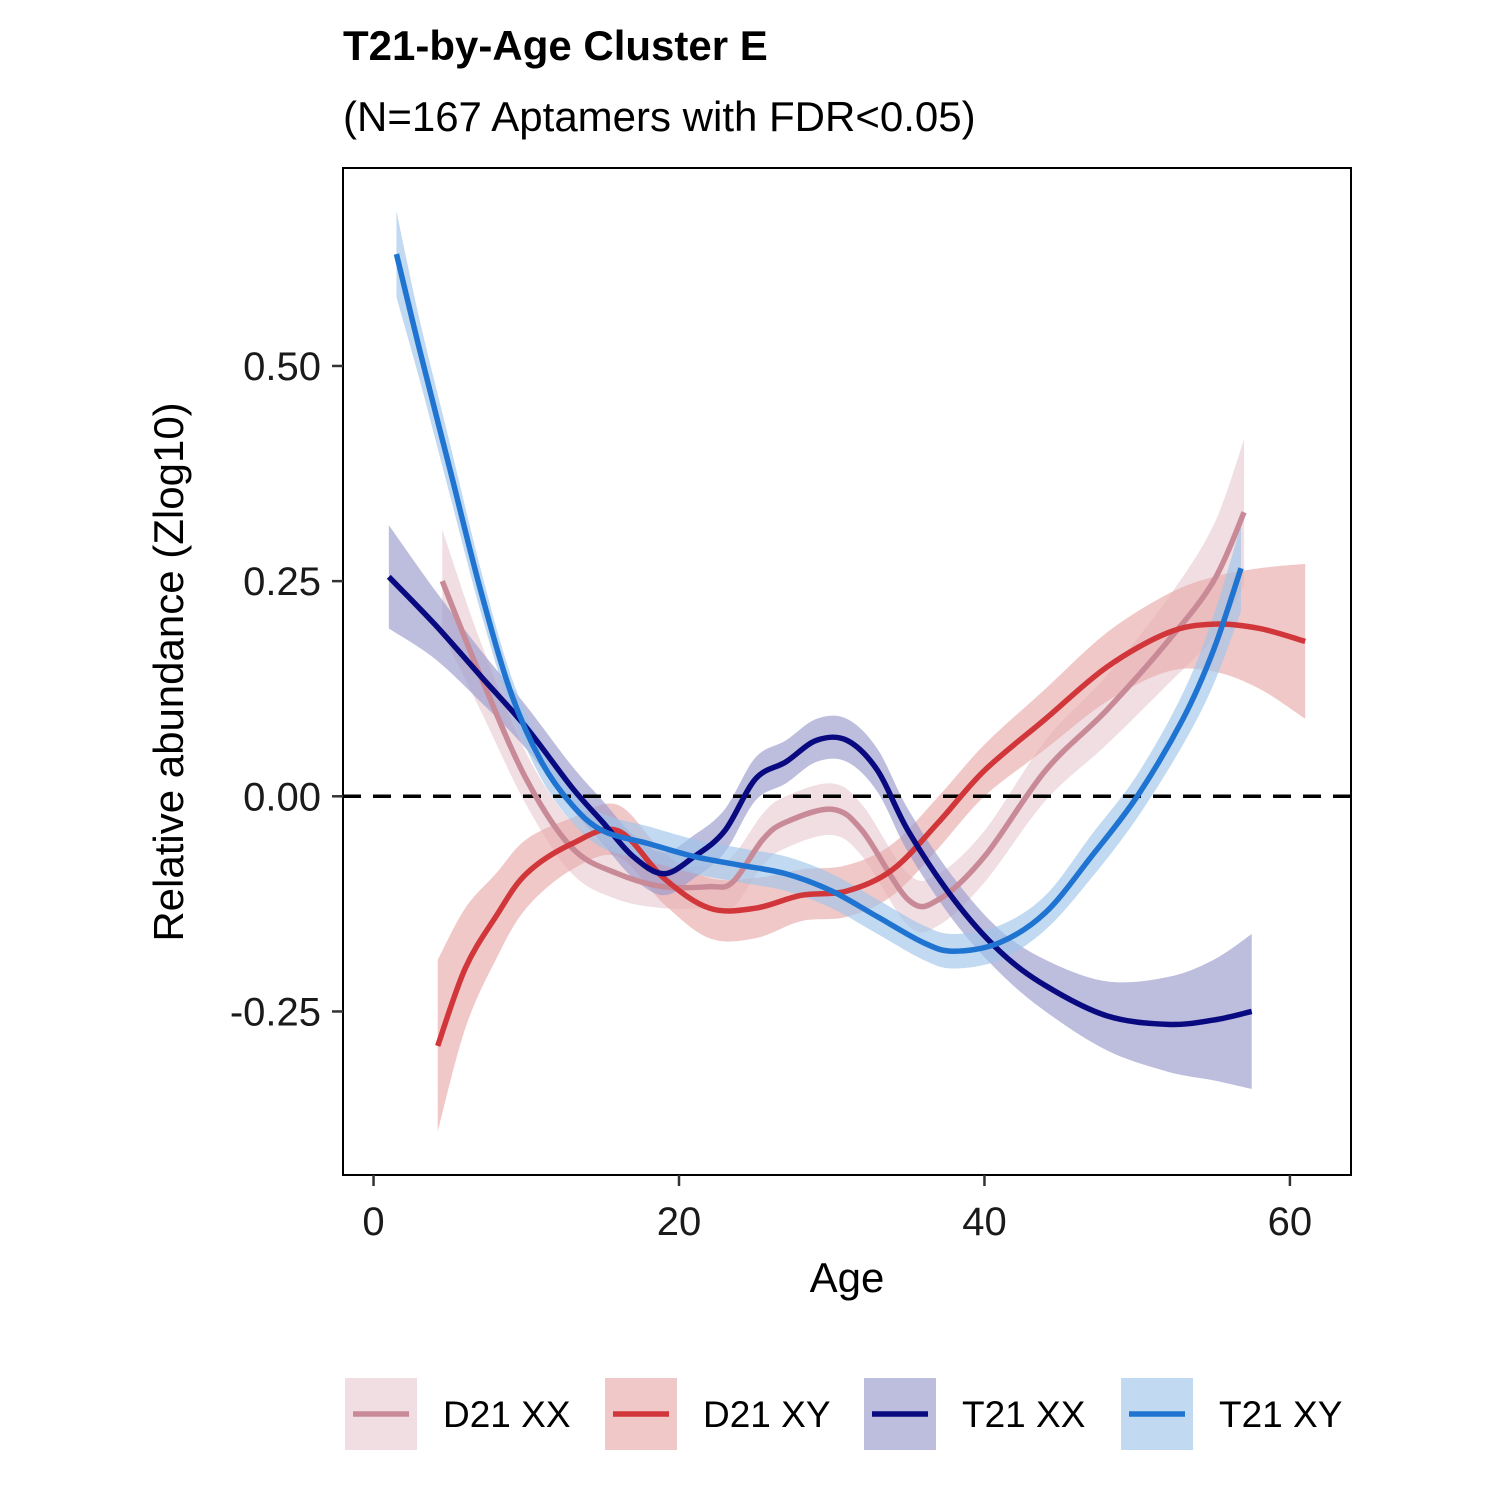 The height and width of the screenshot is (1505, 1500). What do you see at coordinates (679, 1222) in the screenshot?
I see `x-tick-label: 20` at bounding box center [679, 1222].